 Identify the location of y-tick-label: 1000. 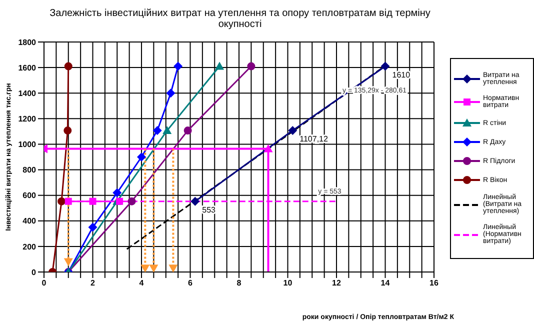
(27, 145).